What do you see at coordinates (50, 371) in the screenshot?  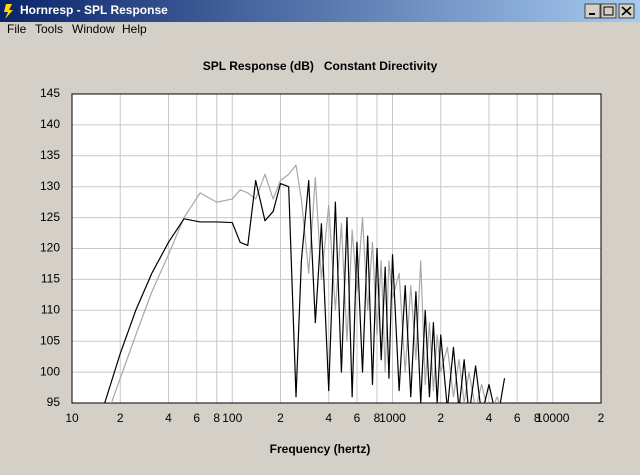 I see `y-tick-label: 100` at bounding box center [50, 371].